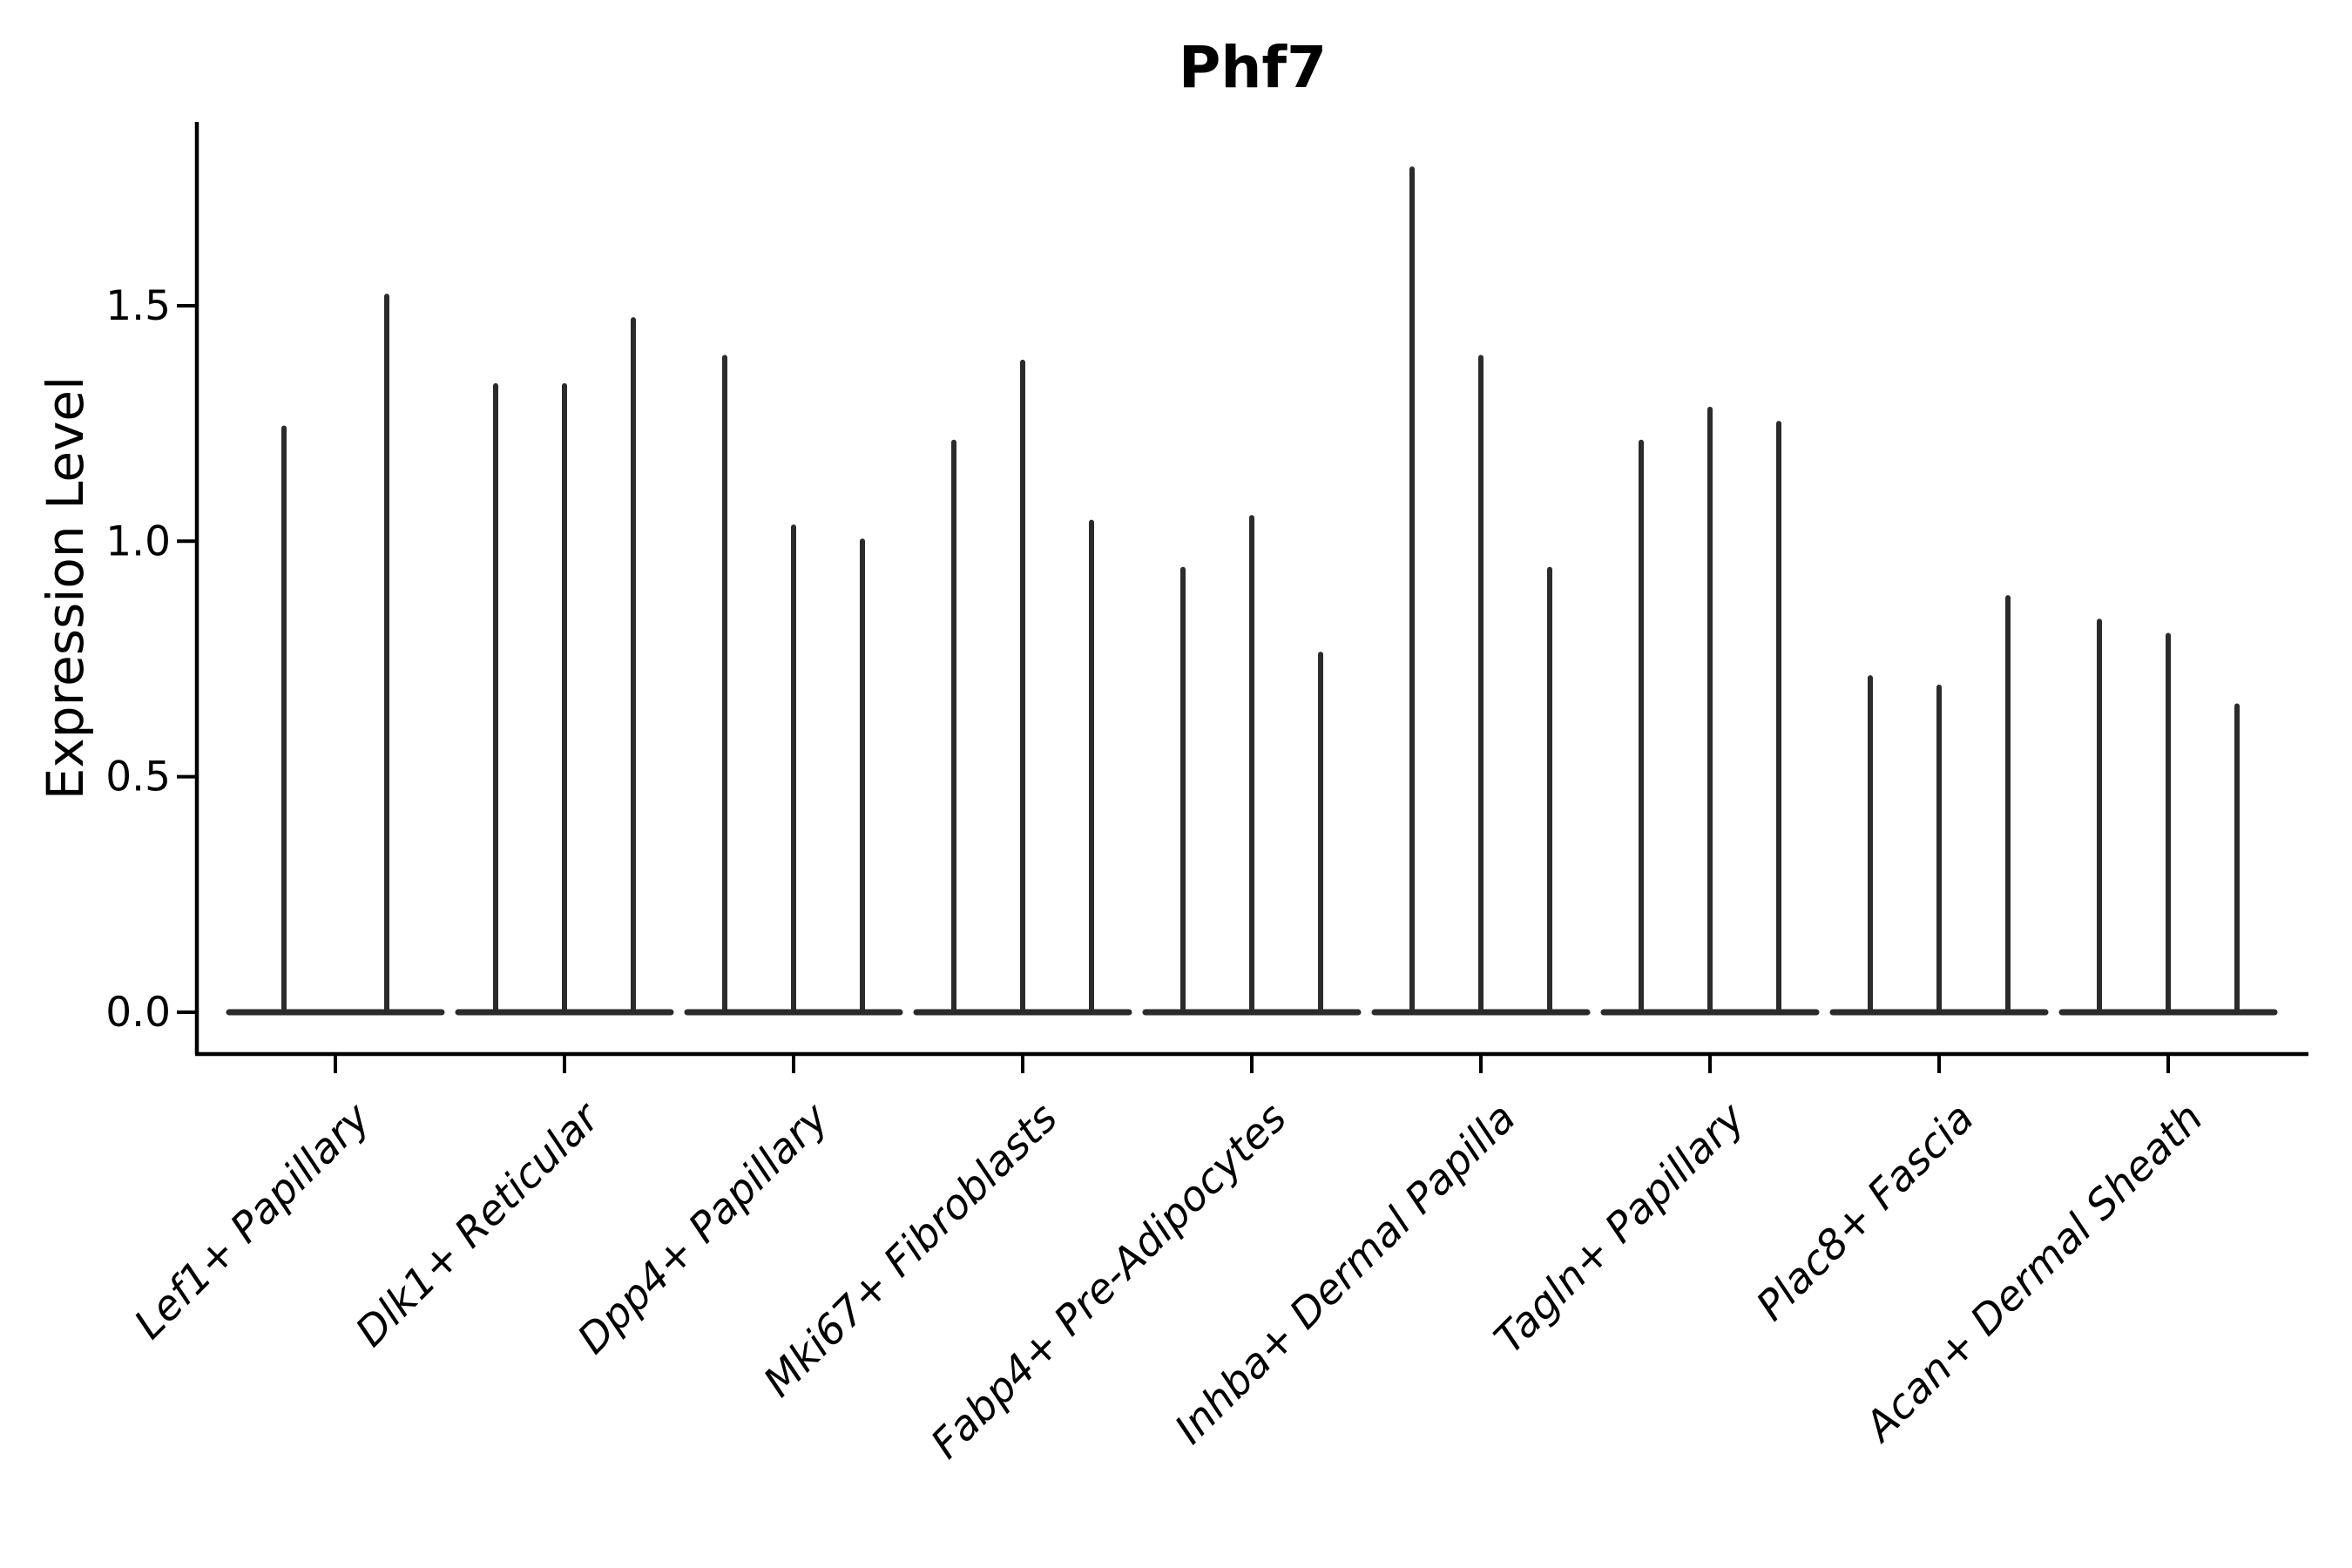 The image size is (2352, 1568). I want to click on y-tick-label: 0.0, so click(138, 1013).